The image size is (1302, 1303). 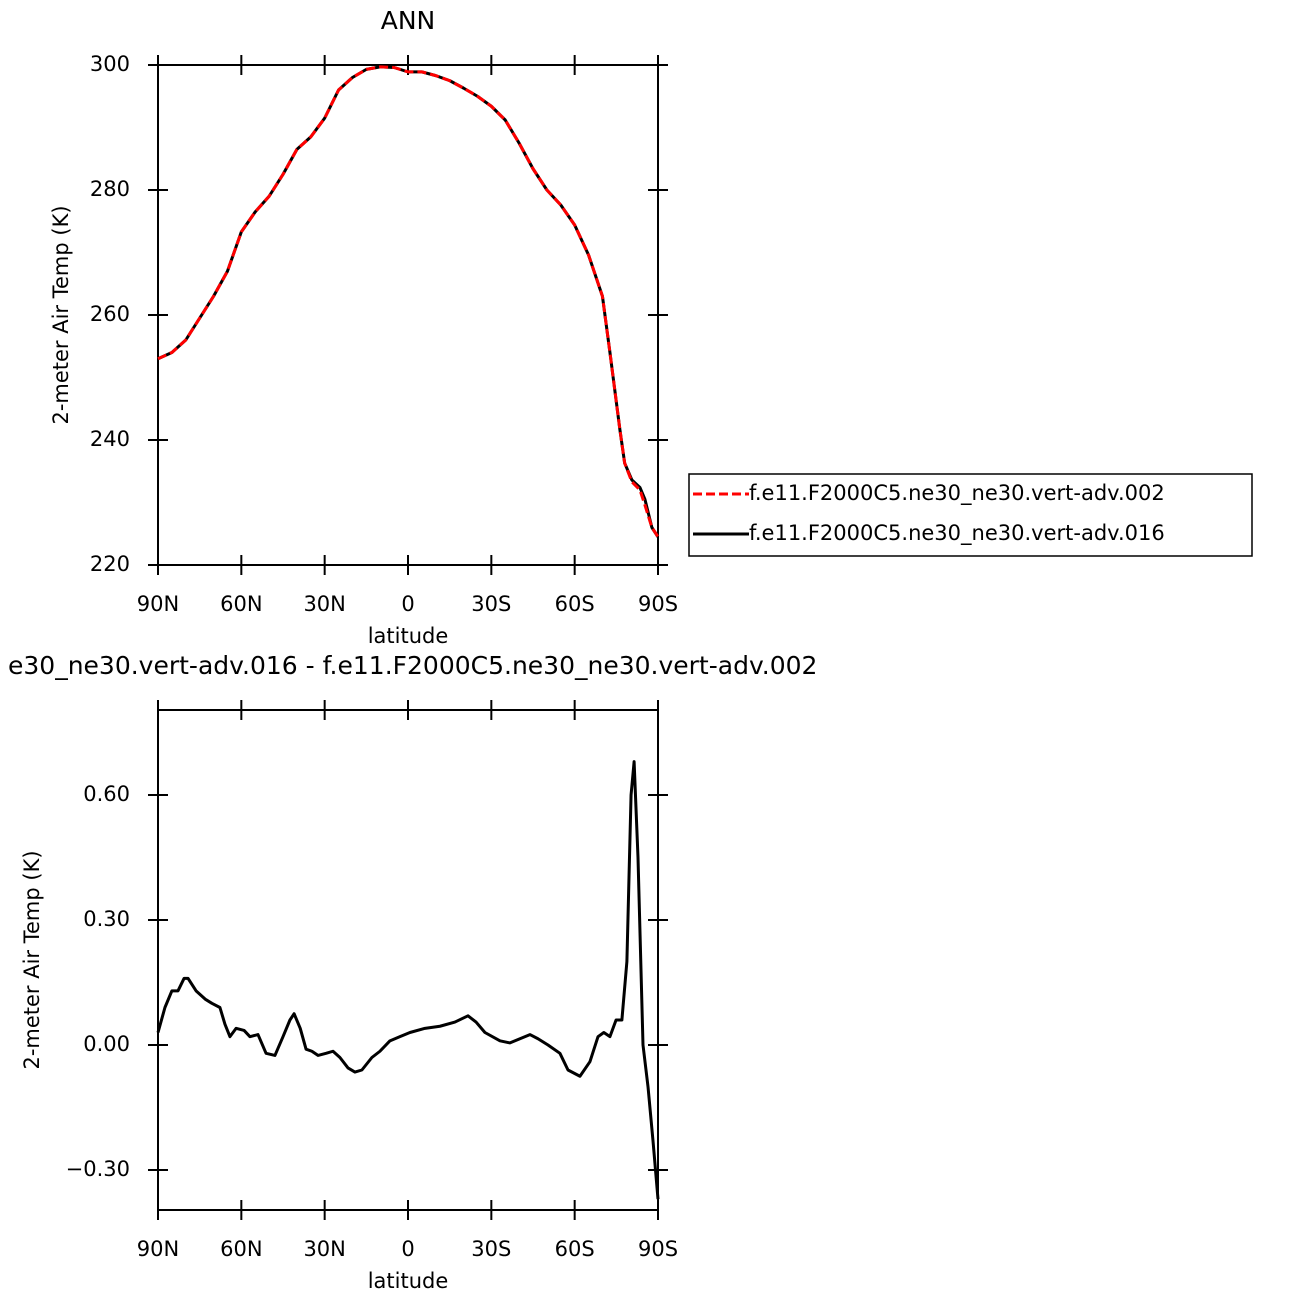 I want to click on legend-label: f.e11.F2000C5.ne30_ne30.vert-adv.002, so click(x=957, y=493).